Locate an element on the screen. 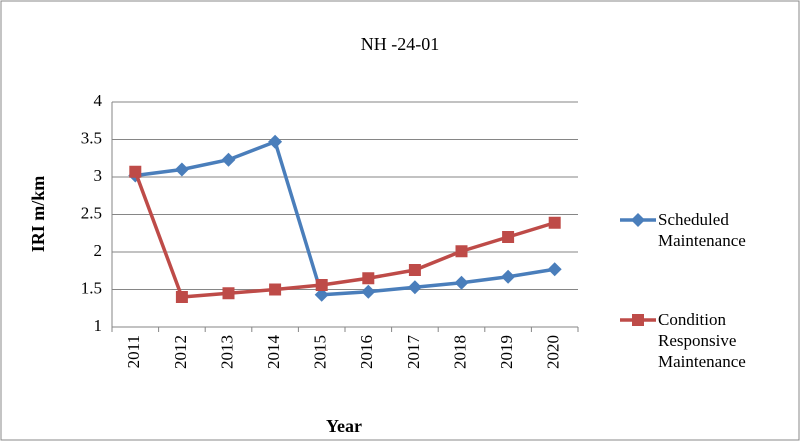 Image resolution: width=800 pixels, height=441 pixels. x-tick-label: 2012 is located at coordinates (180, 352).